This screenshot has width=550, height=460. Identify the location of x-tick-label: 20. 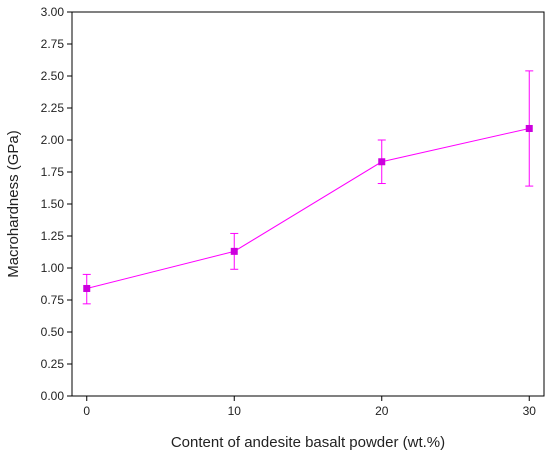
(382, 411).